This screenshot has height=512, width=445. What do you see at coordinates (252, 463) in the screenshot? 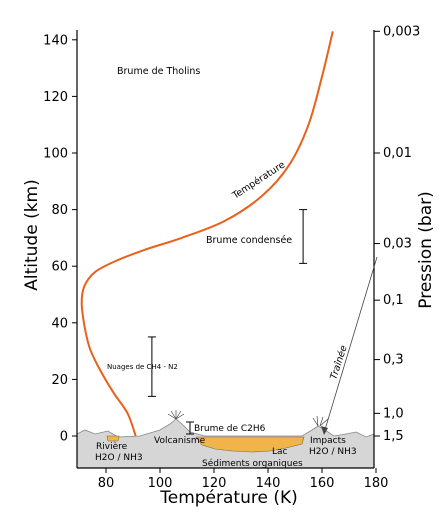
I see `label-sediments: Sédiments organiques` at bounding box center [252, 463].